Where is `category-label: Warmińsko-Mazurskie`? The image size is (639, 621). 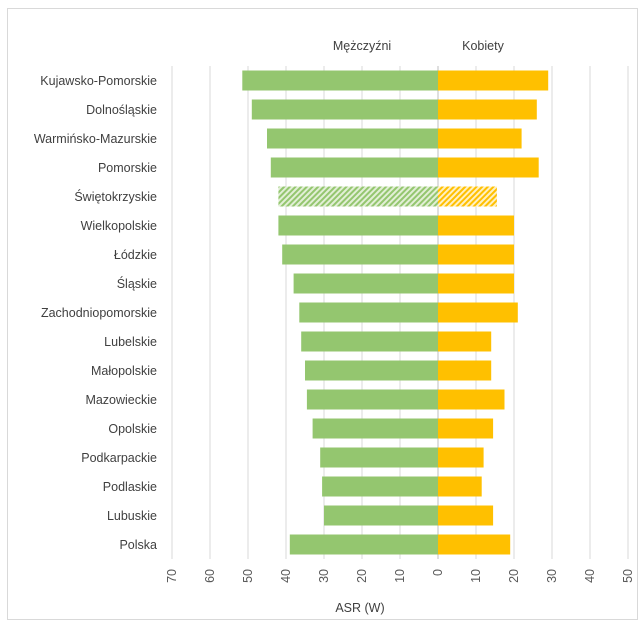 category-label: Warmińsko-Mazurskie is located at coordinates (95, 139).